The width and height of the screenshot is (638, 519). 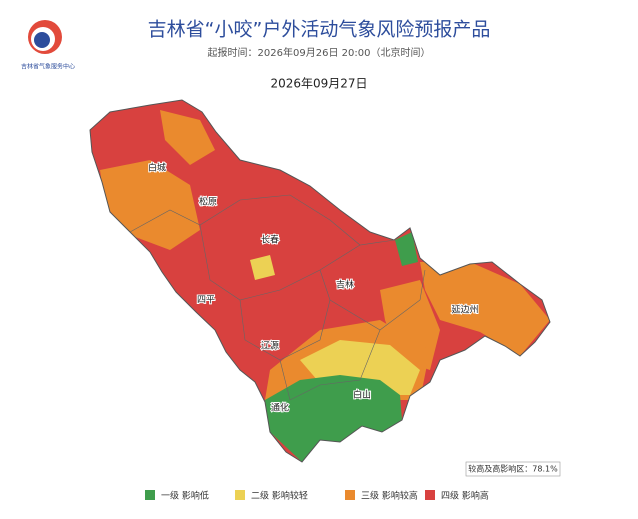 I want to click on legend-label: 一级 影响低, so click(x=185, y=496).